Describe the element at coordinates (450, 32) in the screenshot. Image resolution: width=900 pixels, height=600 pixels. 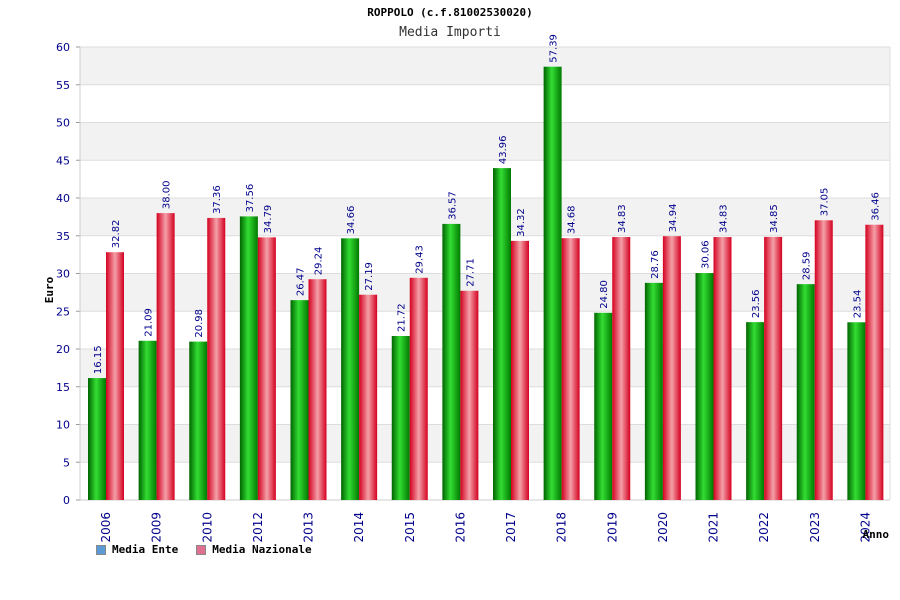
I see `chart-subtitle: Media Importi` at that location.